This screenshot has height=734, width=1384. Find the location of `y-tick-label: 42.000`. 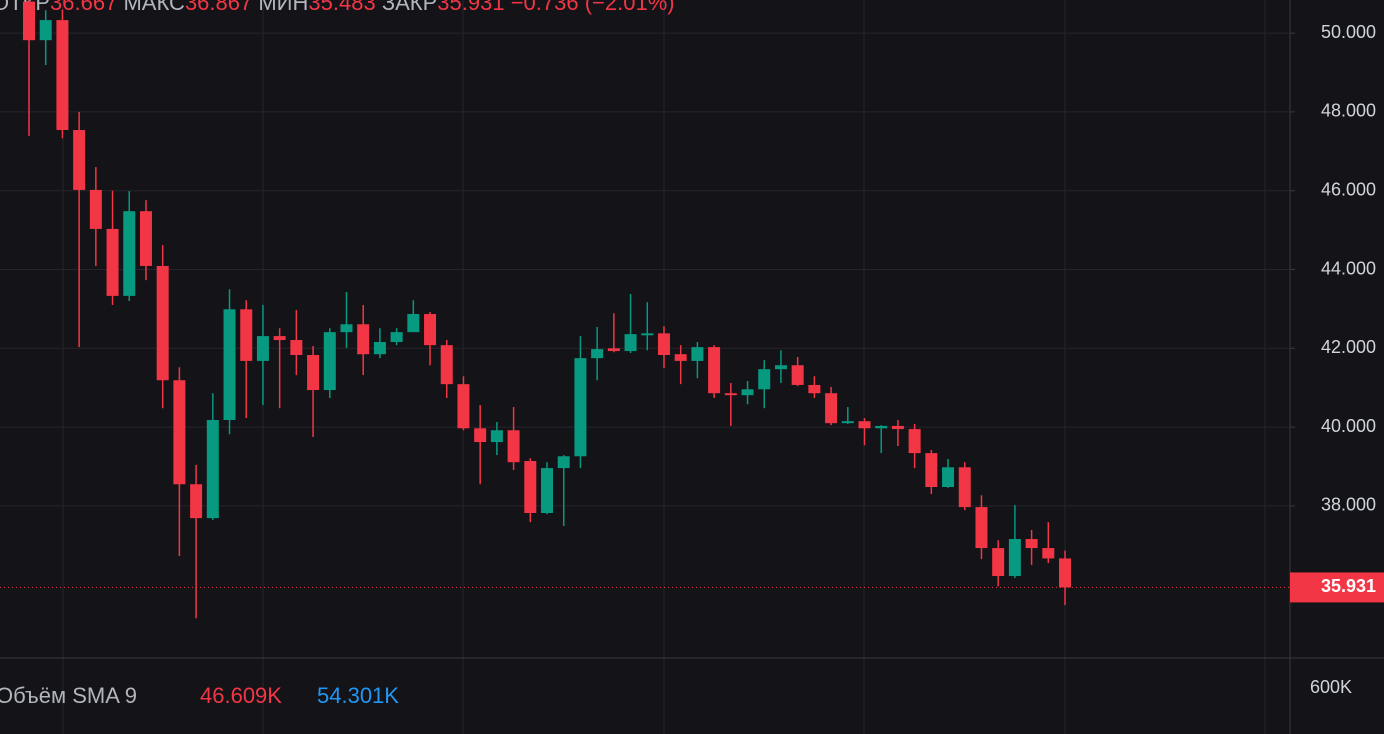

y-tick-label: 42.000 is located at coordinates (1348, 347).